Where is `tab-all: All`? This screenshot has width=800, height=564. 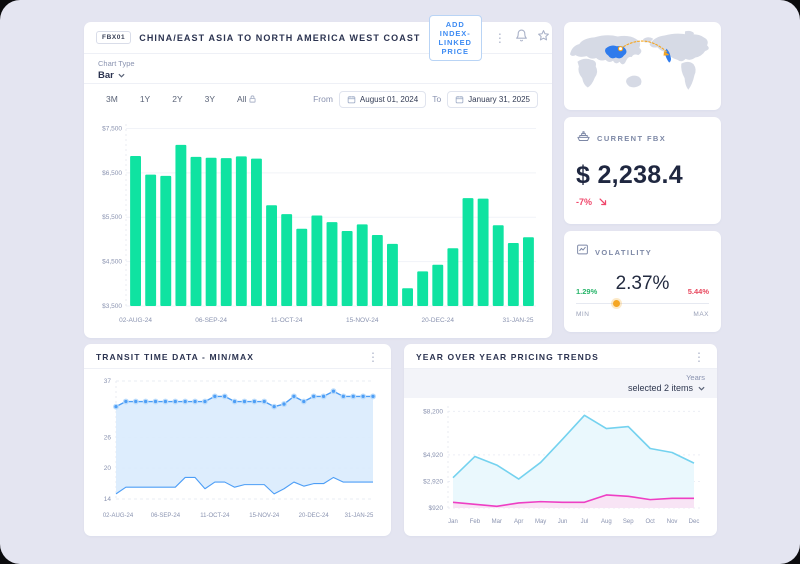 tab-all: All is located at coordinates (247, 99).